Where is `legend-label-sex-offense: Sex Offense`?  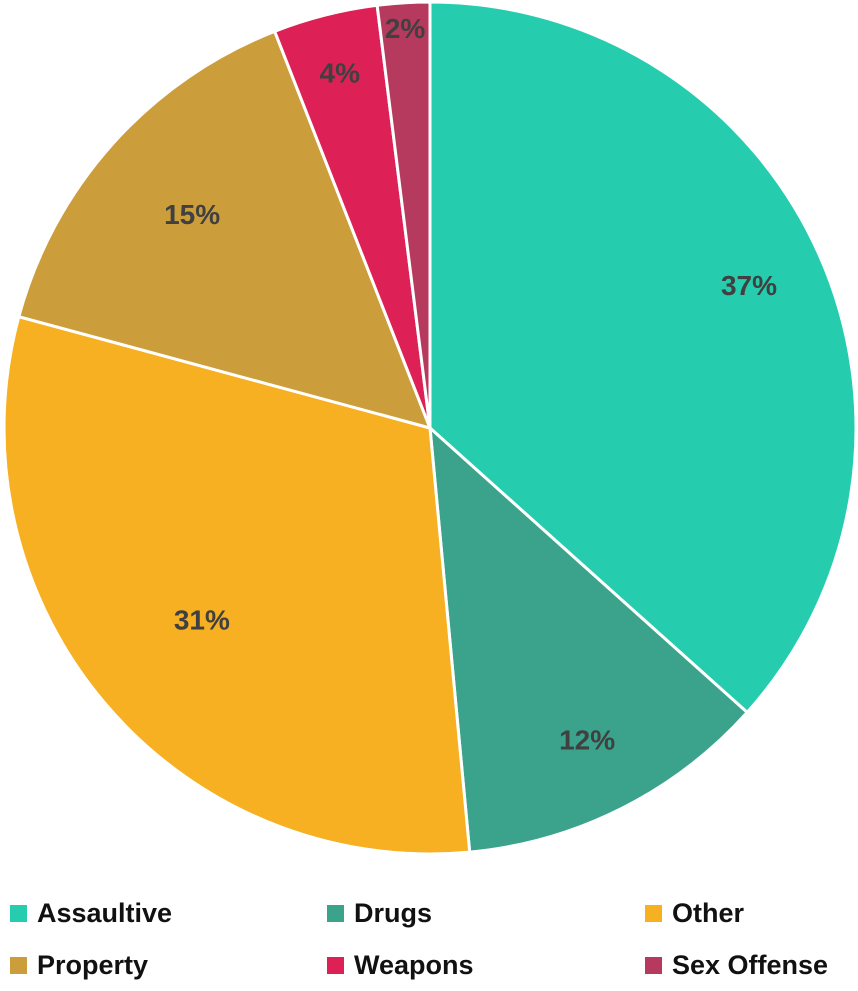
legend-label-sex-offense: Sex Offense is located at coordinates (750, 964).